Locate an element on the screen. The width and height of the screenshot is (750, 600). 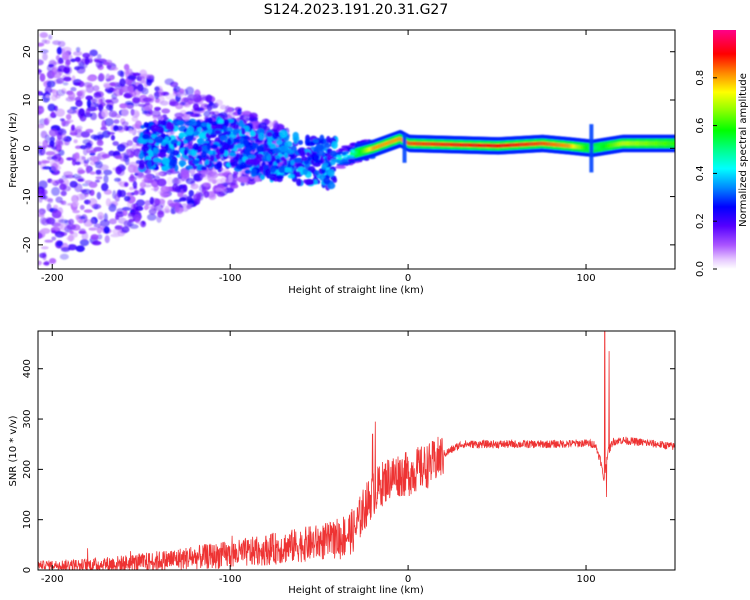
y-tick-label: 200 is located at coordinates (27, 469).